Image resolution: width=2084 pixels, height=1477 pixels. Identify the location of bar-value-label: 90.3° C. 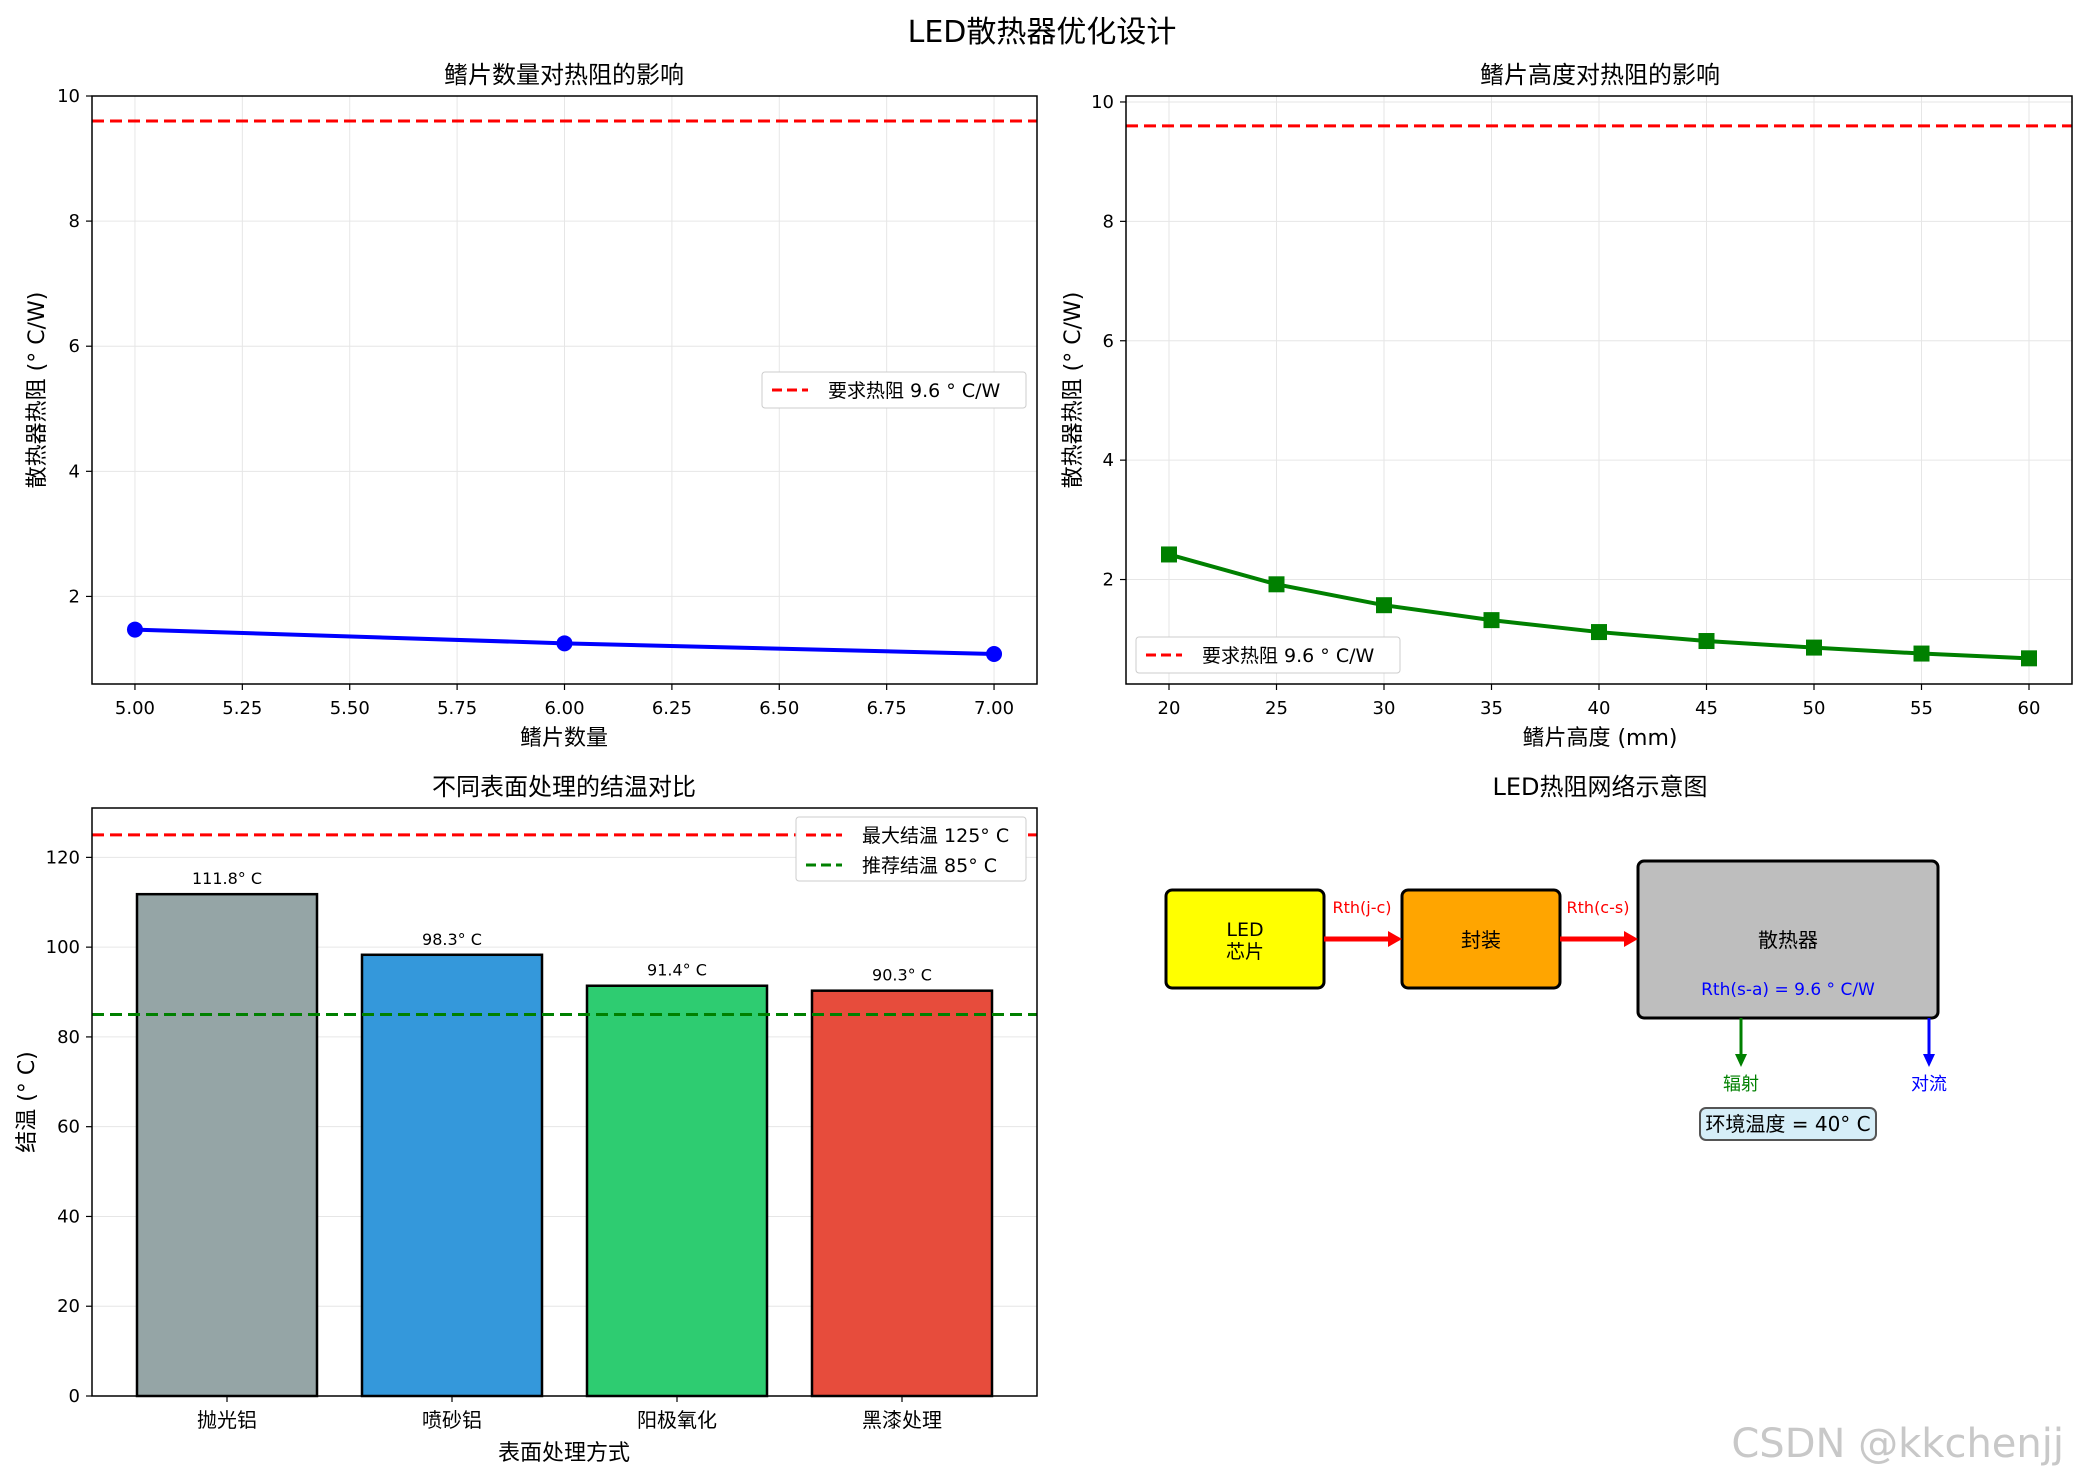
(902, 975).